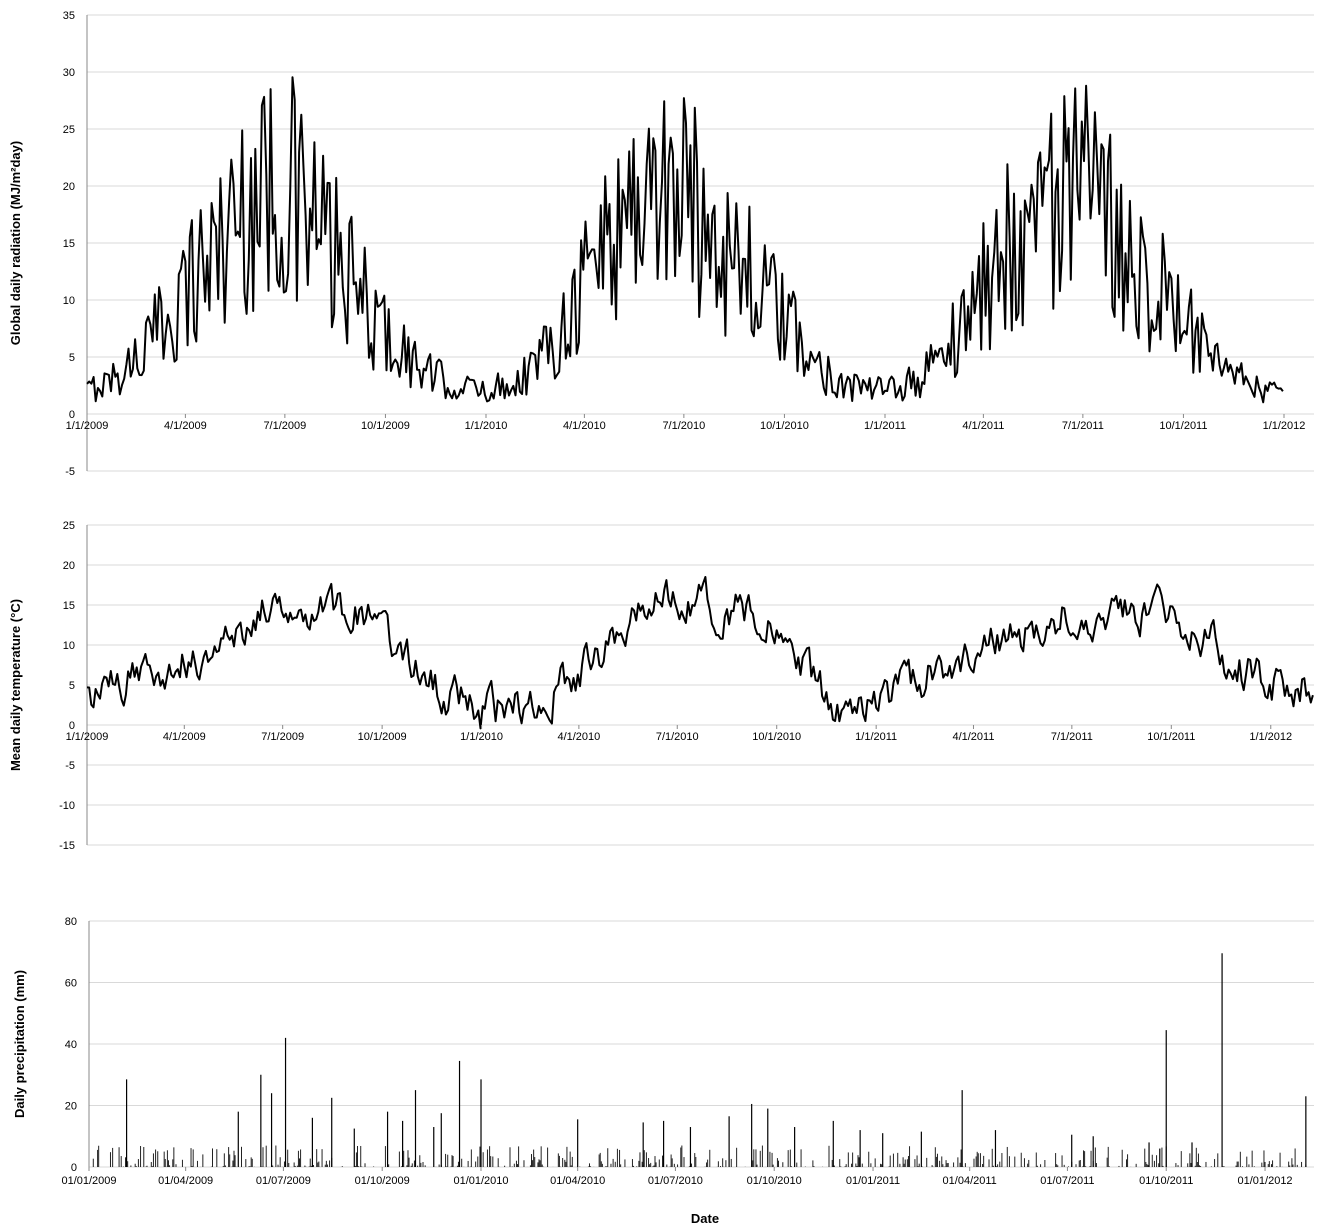  I want to click on x-axis-title: Date, so click(705, 1218).